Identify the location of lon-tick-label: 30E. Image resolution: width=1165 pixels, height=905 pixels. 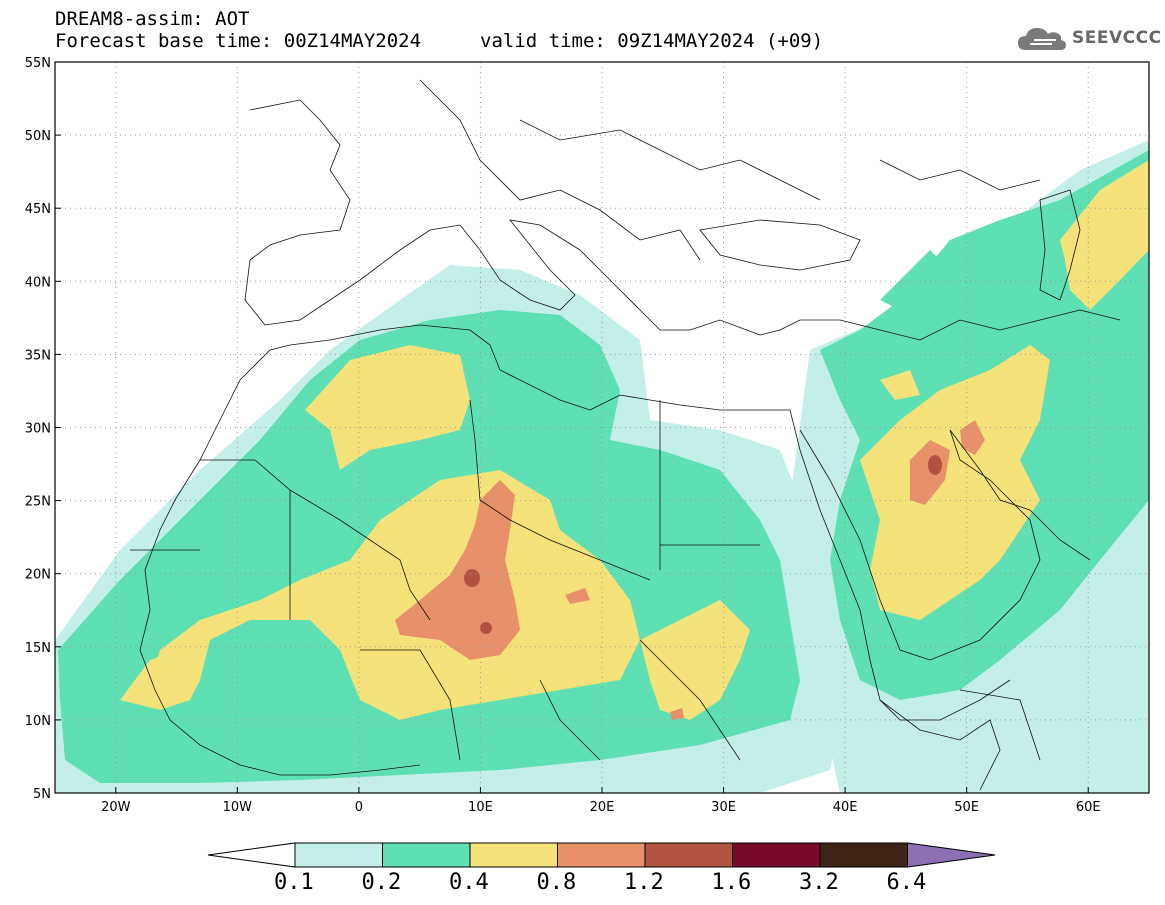
(723, 807).